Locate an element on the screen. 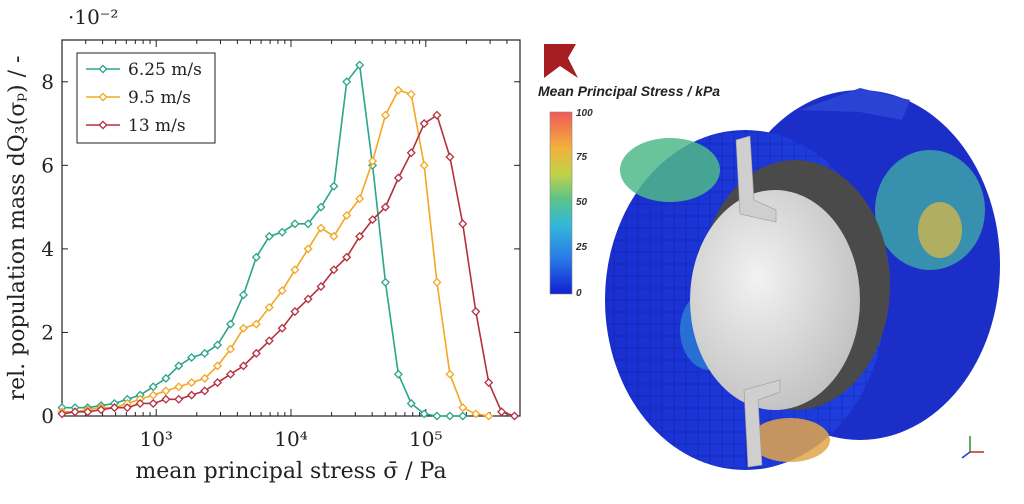 The width and height of the screenshot is (1024, 504). x-tick-label: 10⁴ is located at coordinates (290, 439).